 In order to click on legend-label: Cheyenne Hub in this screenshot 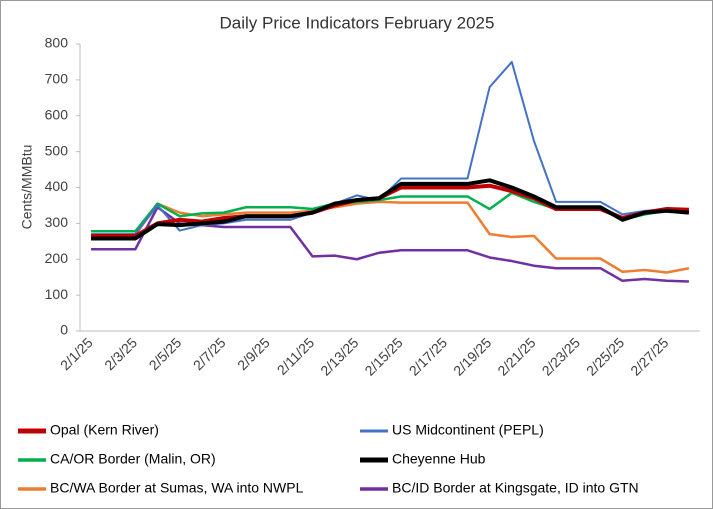, I will do `click(439, 459)`.